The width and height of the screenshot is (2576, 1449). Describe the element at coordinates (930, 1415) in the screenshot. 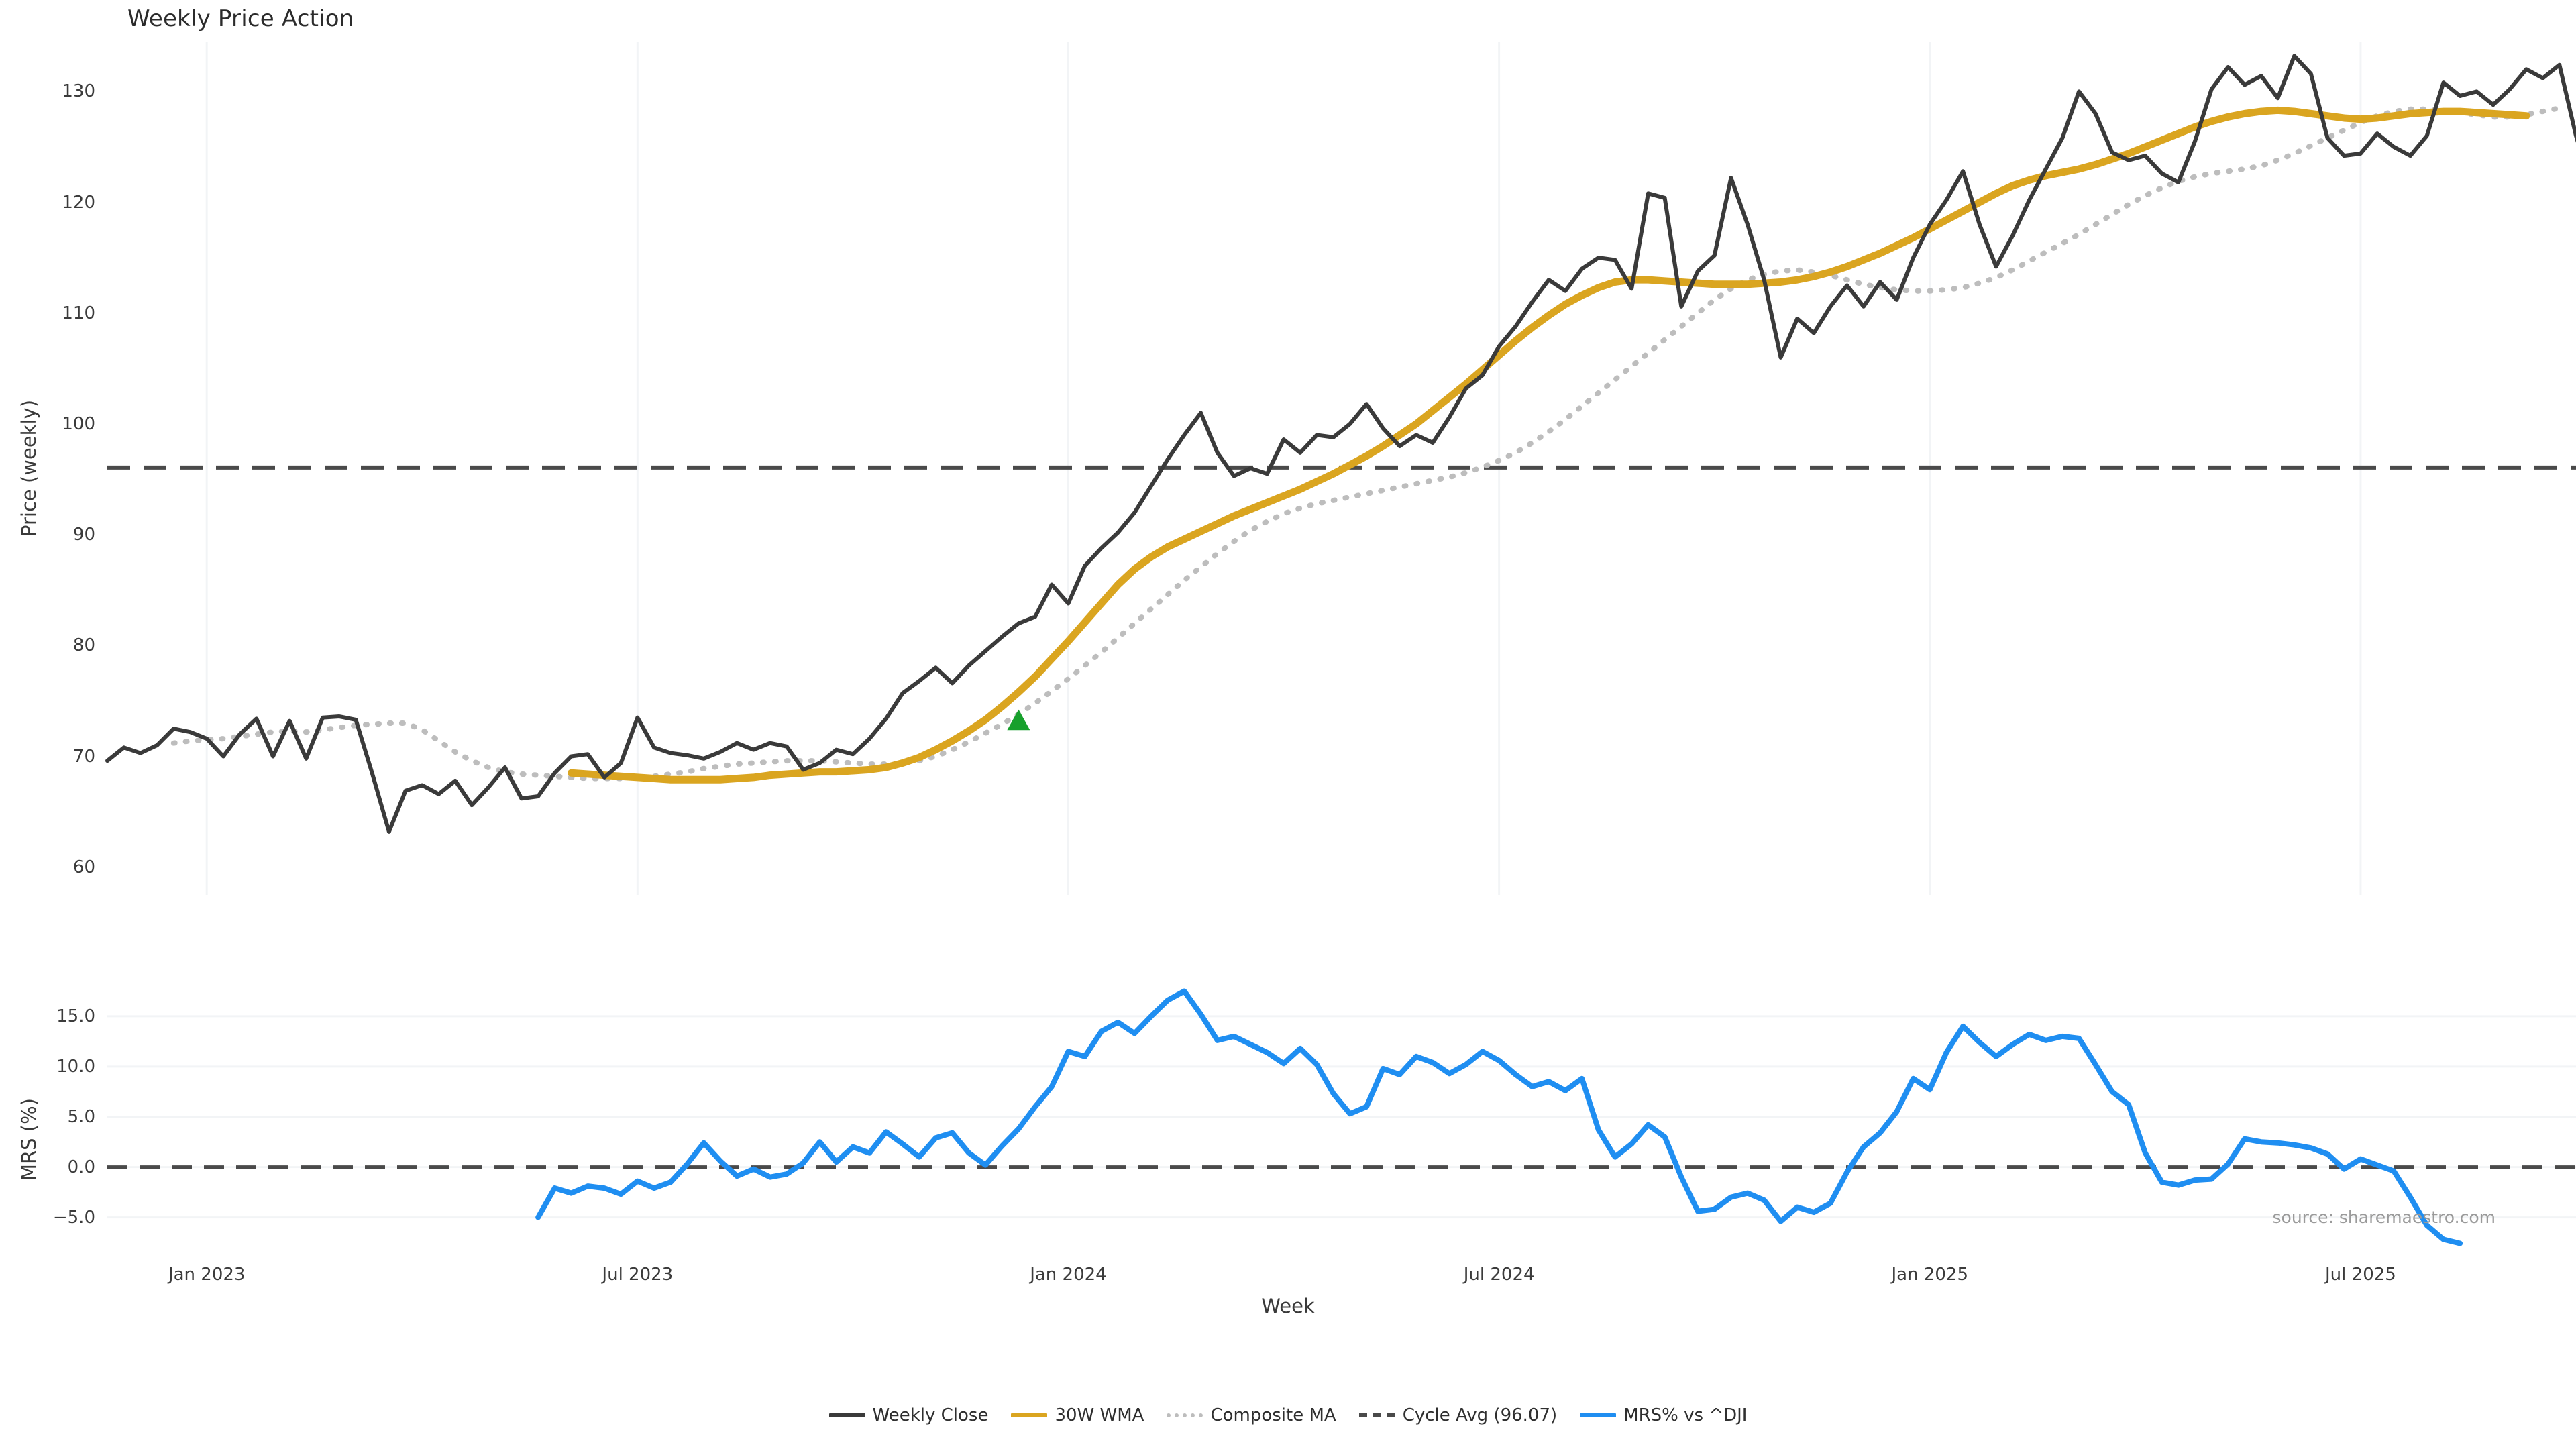

I see `legend-label-weekly-close: Weekly Close` at that location.